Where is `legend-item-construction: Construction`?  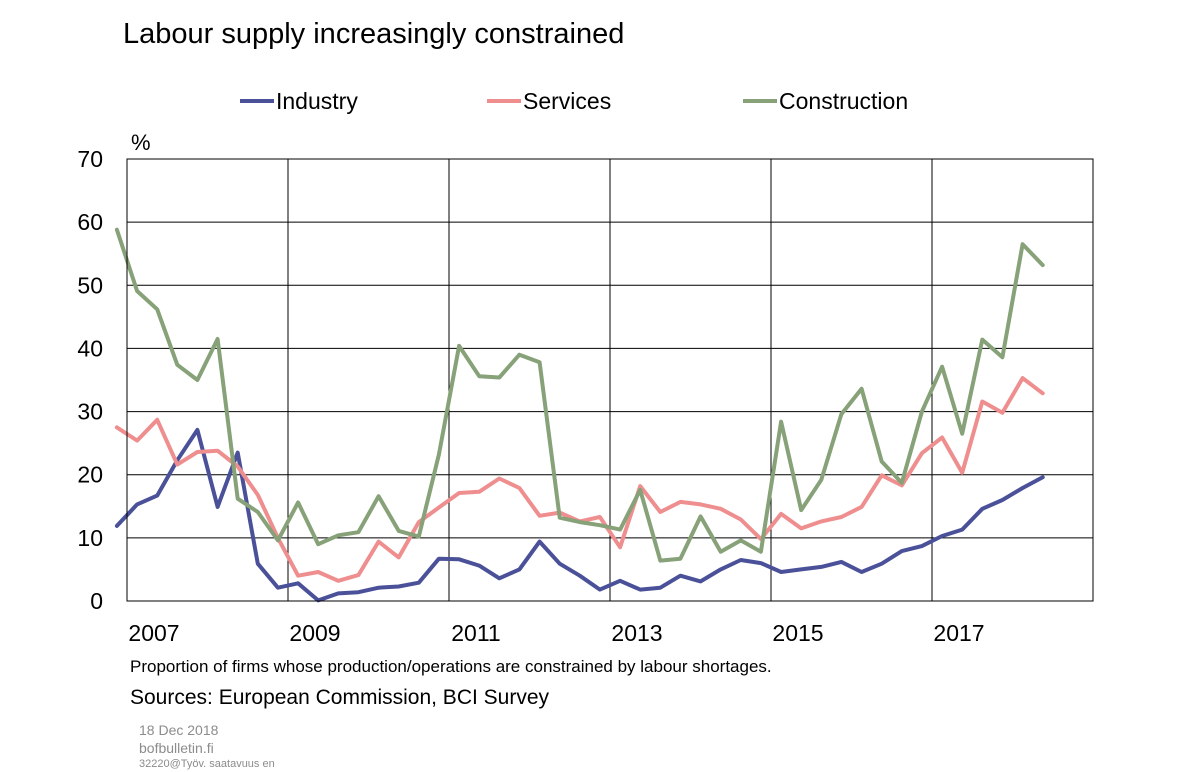 legend-item-construction: Construction is located at coordinates (825, 101).